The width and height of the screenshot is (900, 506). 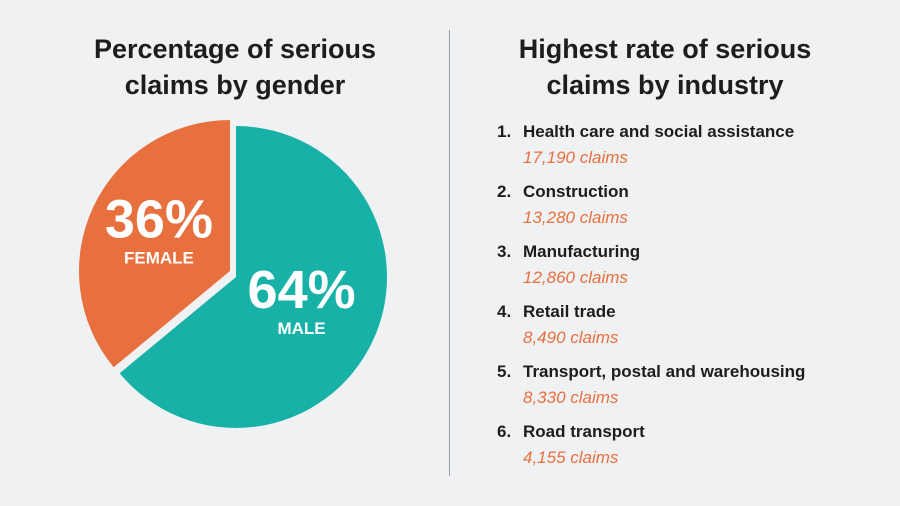 I want to click on item-rank: 1., so click(x=504, y=131).